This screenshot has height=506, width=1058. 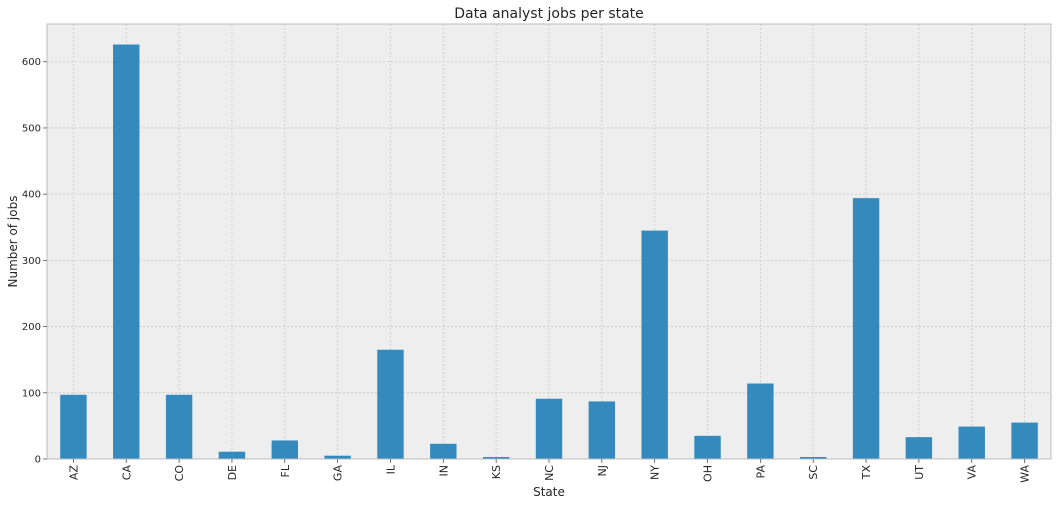 What do you see at coordinates (31, 62) in the screenshot?
I see `y-tick-label: 600` at bounding box center [31, 62].